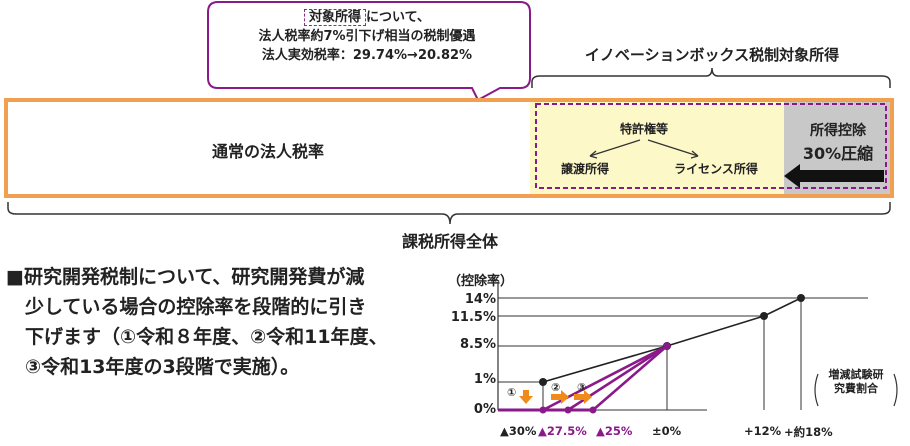  Describe the element at coordinates (339, 55) in the screenshot. I see `callout-line3-prefix: 法人実効税率：29.74%→` at that location.